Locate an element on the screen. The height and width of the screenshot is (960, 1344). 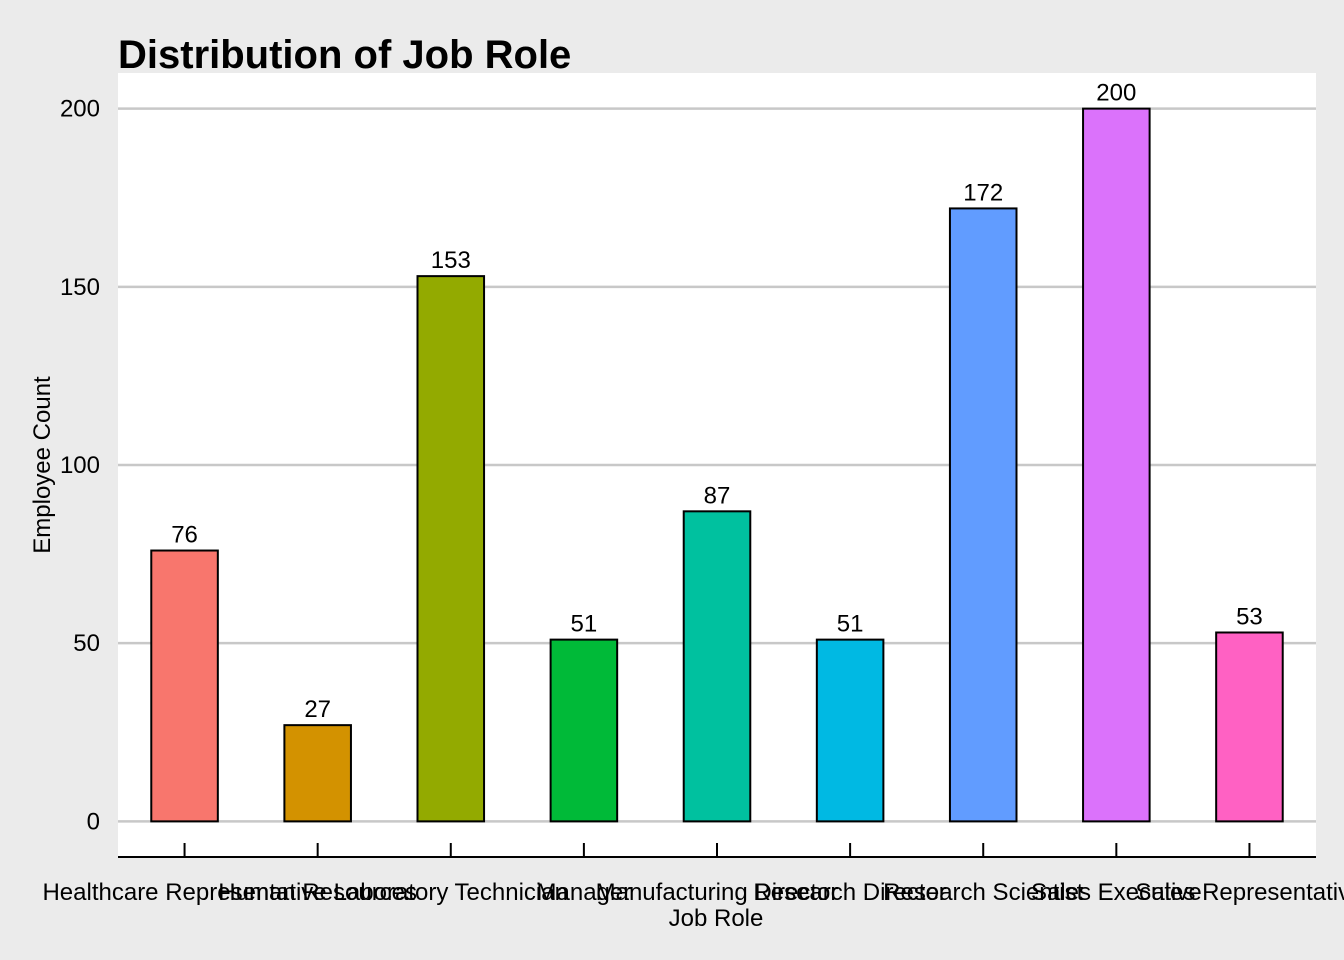
x-tick-label: Manufacturing Director is located at coordinates (717, 892).